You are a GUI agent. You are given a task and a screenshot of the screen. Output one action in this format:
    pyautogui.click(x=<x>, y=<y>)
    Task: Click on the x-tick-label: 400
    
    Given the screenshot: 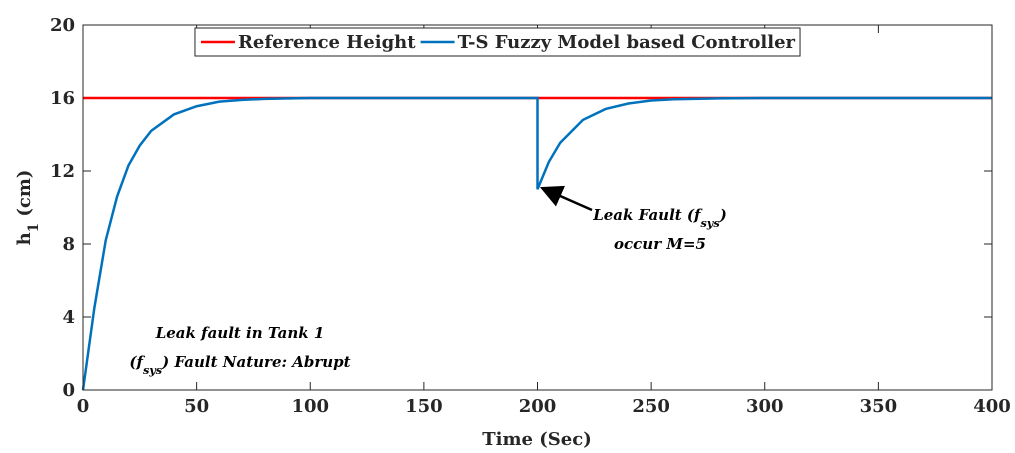 What is the action you would take?
    pyautogui.click(x=992, y=406)
    